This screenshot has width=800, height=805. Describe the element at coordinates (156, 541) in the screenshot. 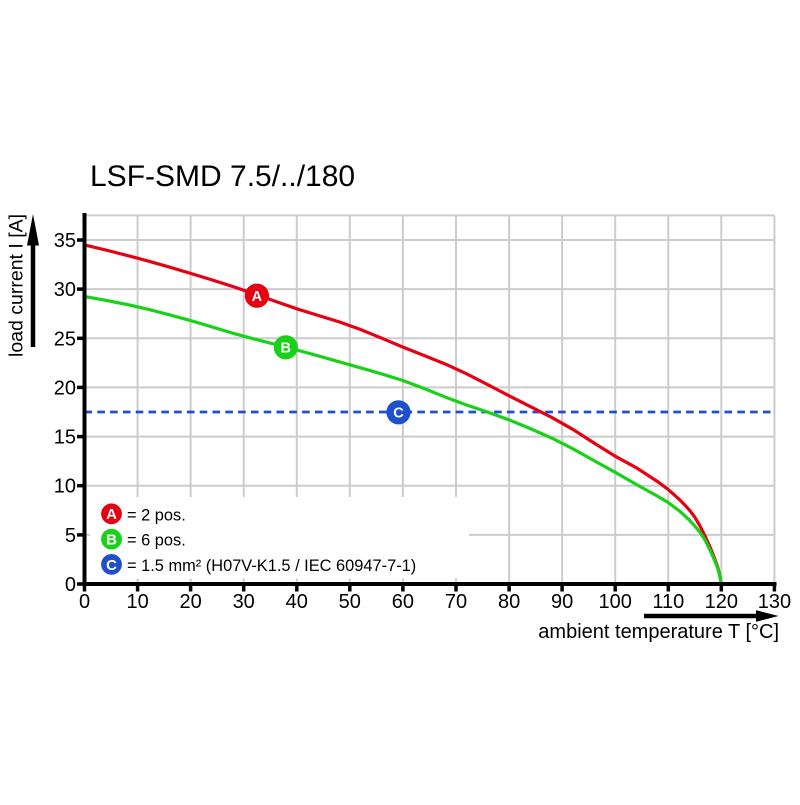

I see `svg-text: = 6 pos.` at that location.